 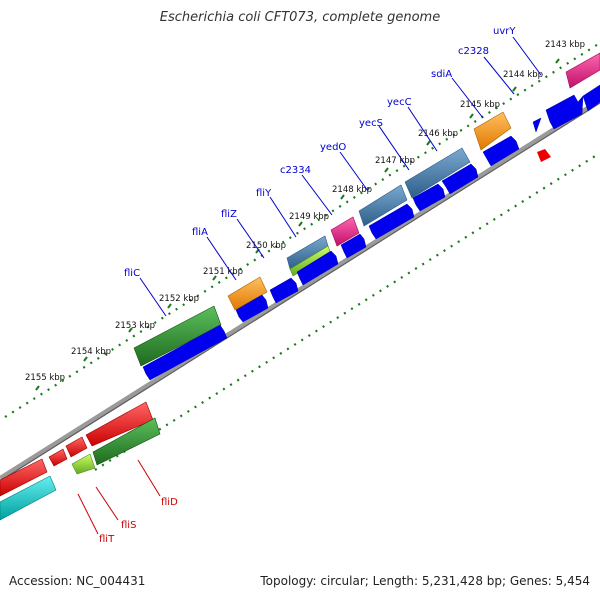 I want to click on kbp-tick-label: 2151 kbp, so click(x=223, y=272).